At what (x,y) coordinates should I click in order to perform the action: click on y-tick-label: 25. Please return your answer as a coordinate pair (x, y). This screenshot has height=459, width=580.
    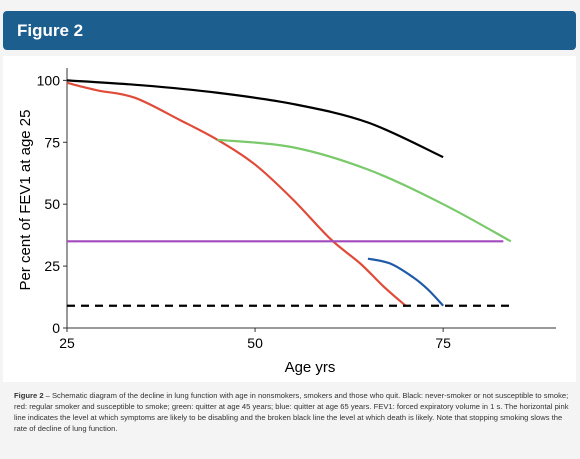
    Looking at the image, I should click on (52, 266).